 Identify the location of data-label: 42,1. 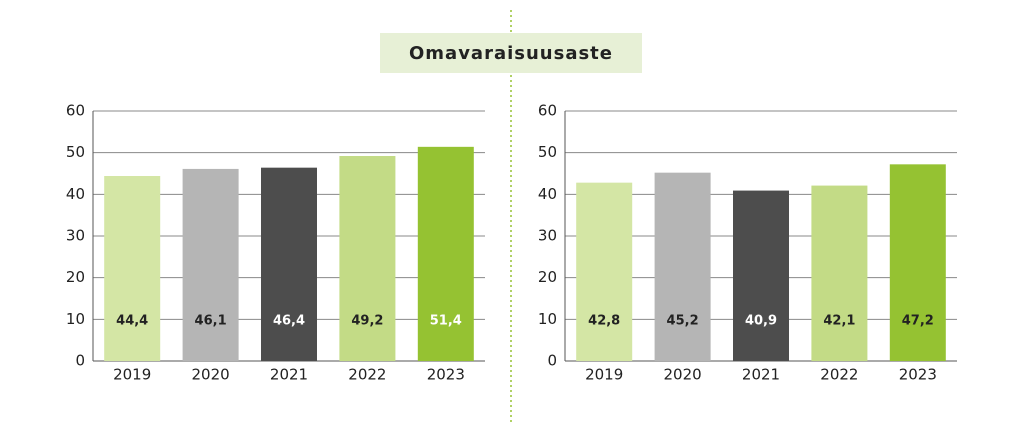
(839, 321).